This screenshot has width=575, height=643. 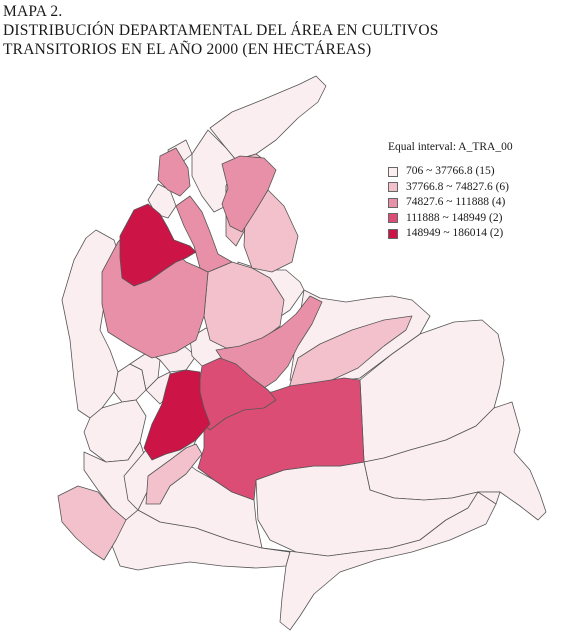 What do you see at coordinates (204, 234) in the screenshot?
I see `department-bolivar` at bounding box center [204, 234].